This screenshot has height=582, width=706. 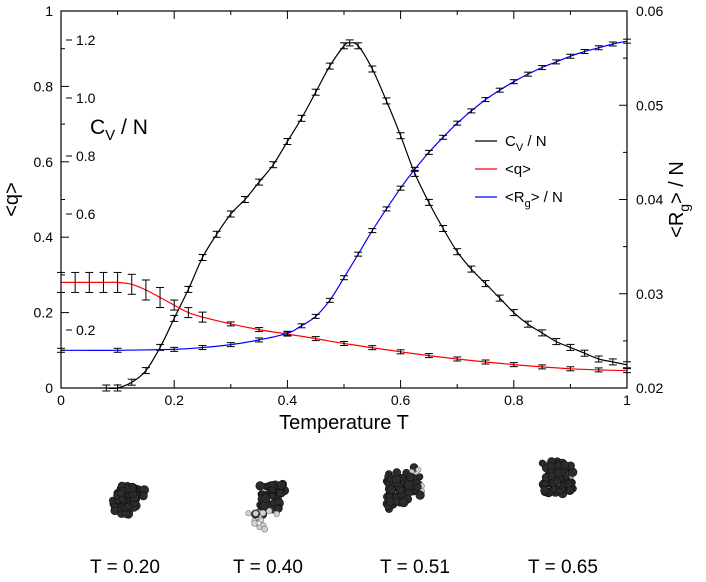 What do you see at coordinates (86, 156) in the screenshot?
I see `cv-tick-label: 0.8` at bounding box center [86, 156].